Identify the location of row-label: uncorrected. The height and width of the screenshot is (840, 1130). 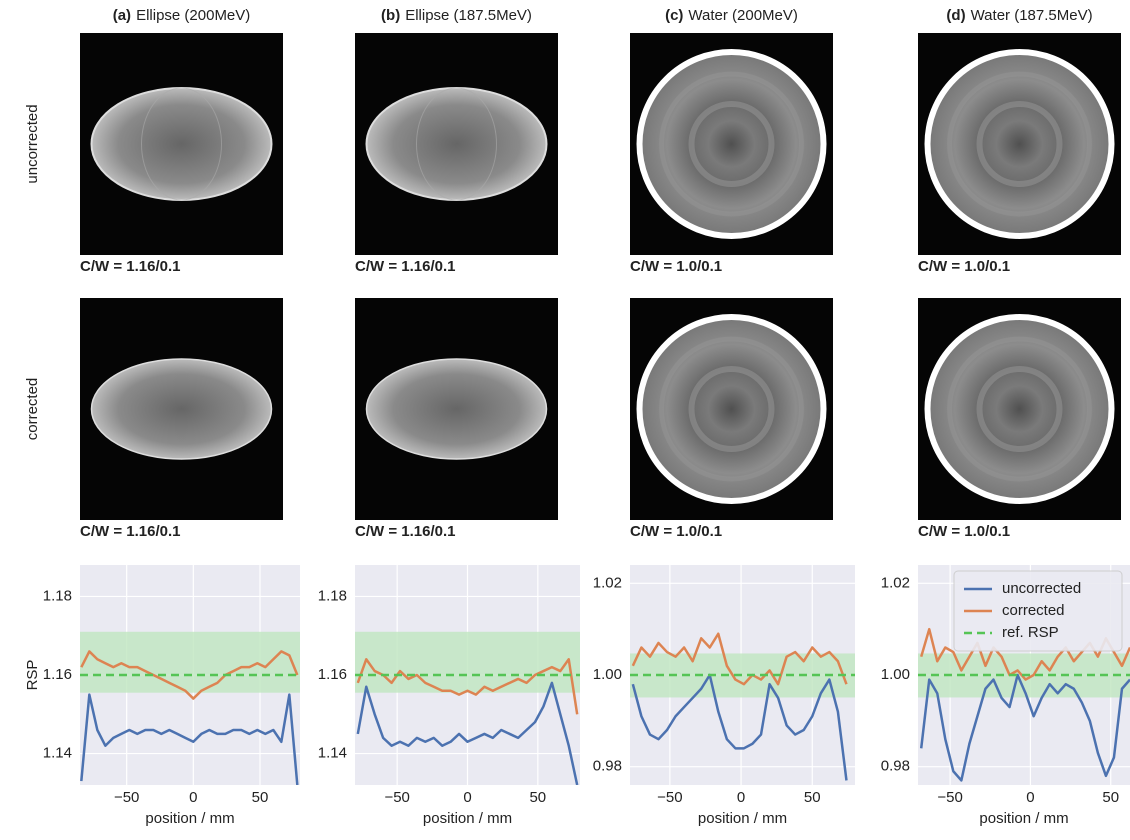
(32, 143).